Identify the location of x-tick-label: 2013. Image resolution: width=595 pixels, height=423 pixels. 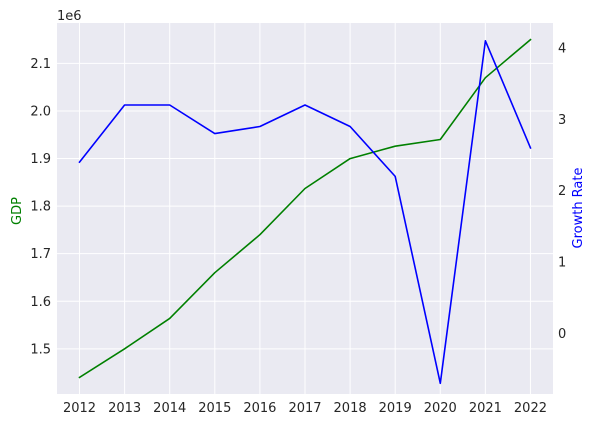
(124, 408).